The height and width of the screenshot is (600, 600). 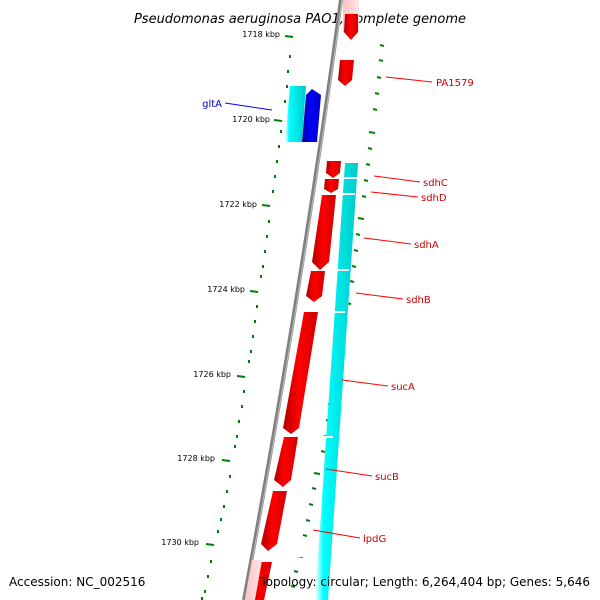 I want to click on gene-sucA, so click(x=300, y=373).